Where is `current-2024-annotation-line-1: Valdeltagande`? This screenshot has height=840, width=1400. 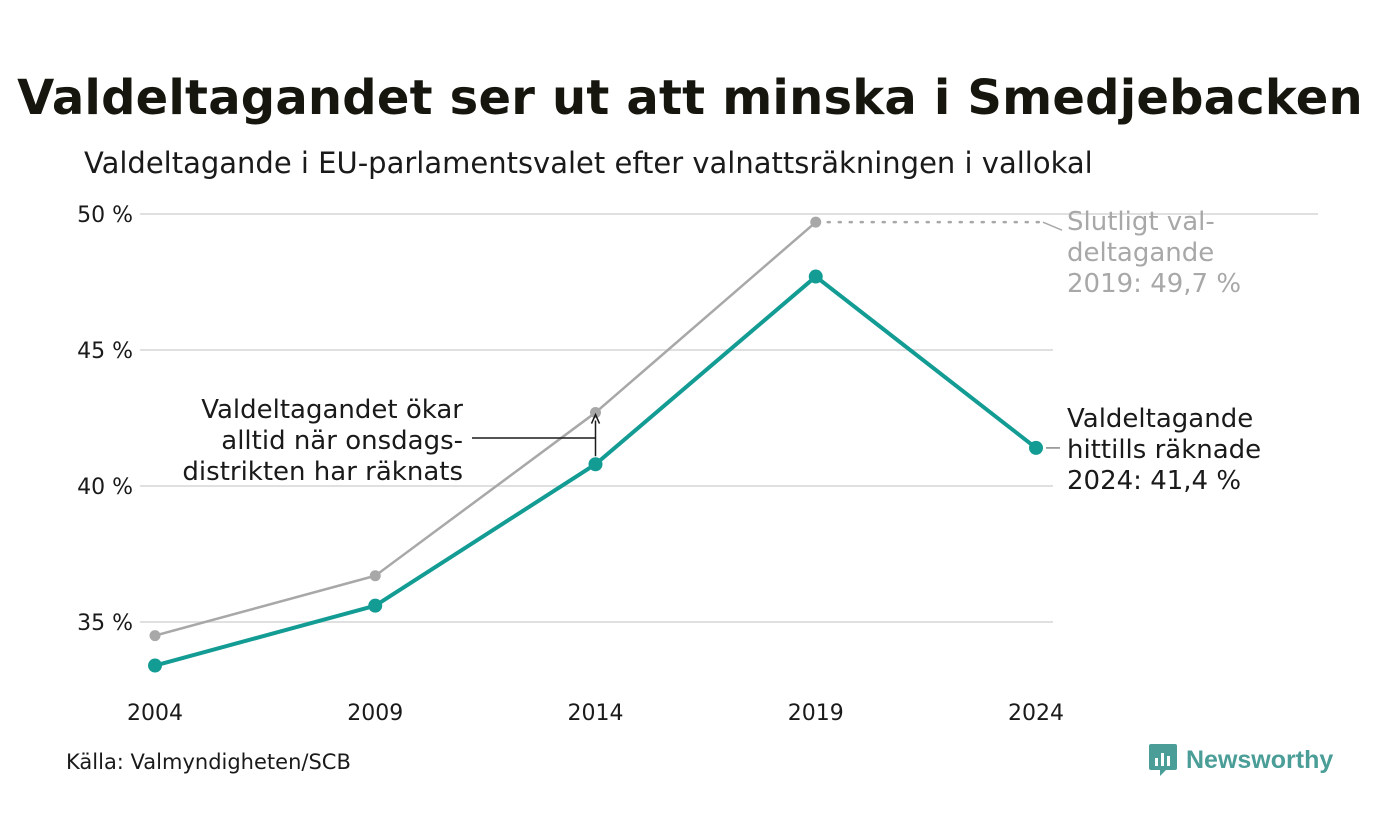
current-2024-annotation-line-1: Valdeltagande is located at coordinates (1160, 419).